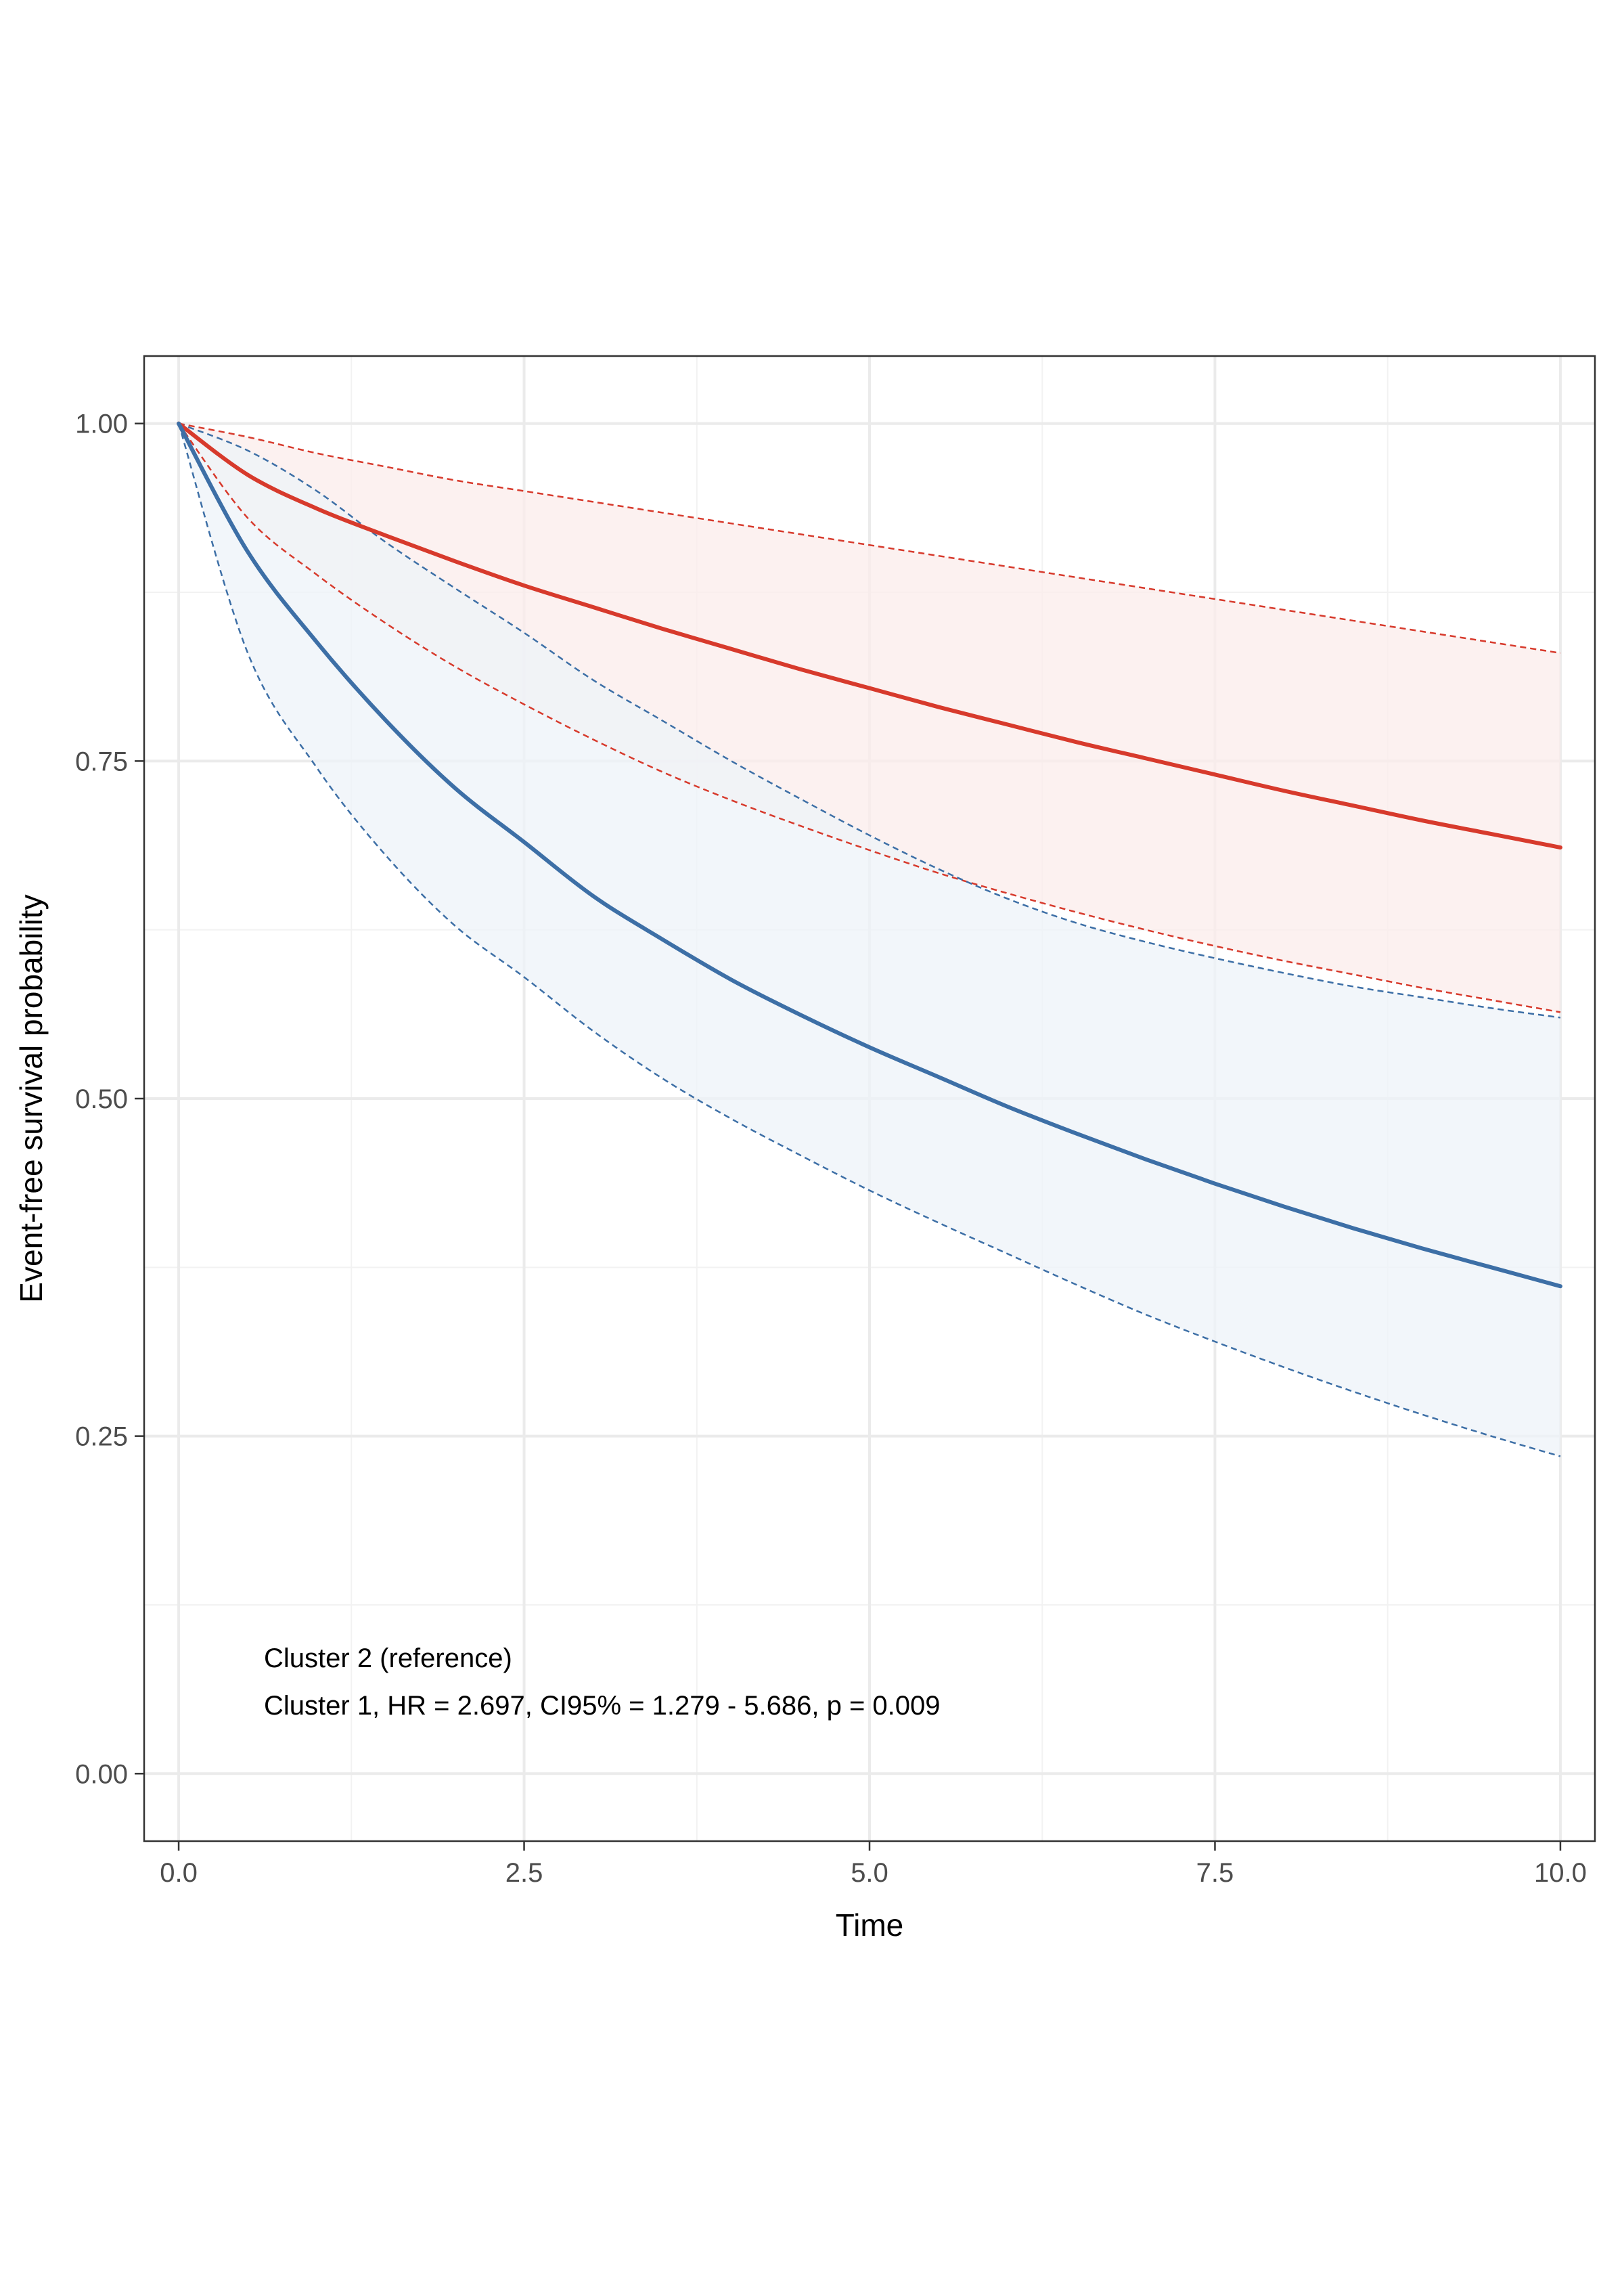  Describe the element at coordinates (101, 762) in the screenshot. I see `y-tick-label: 0.75` at that location.